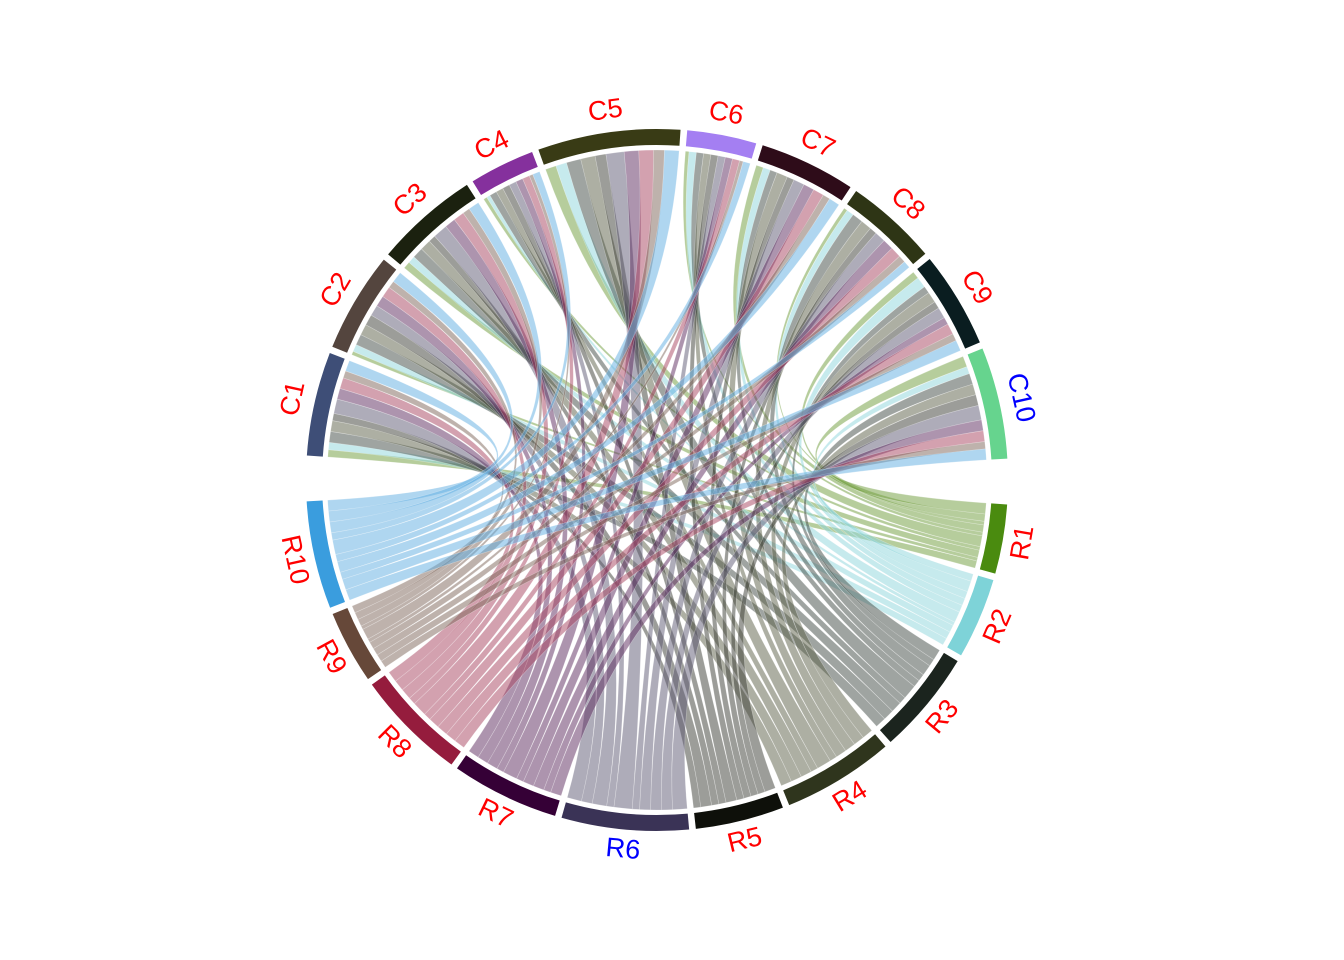 This screenshot has height=960, width=1344. What do you see at coordinates (541, 475) in the screenshot?
I see `ribbon-r7-c4` at bounding box center [541, 475].